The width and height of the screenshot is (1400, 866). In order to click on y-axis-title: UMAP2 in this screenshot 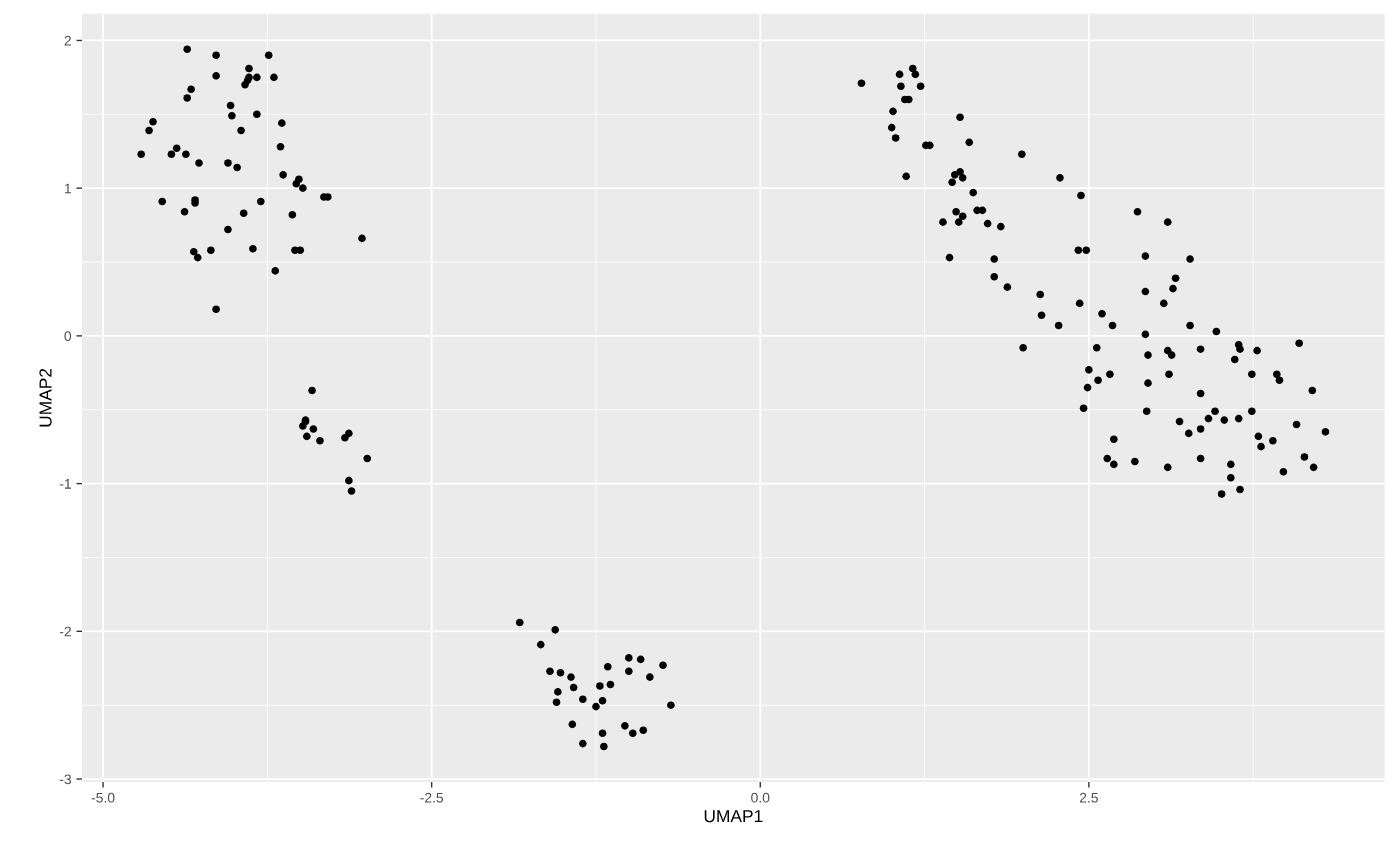, I will do `click(45, 397)`.